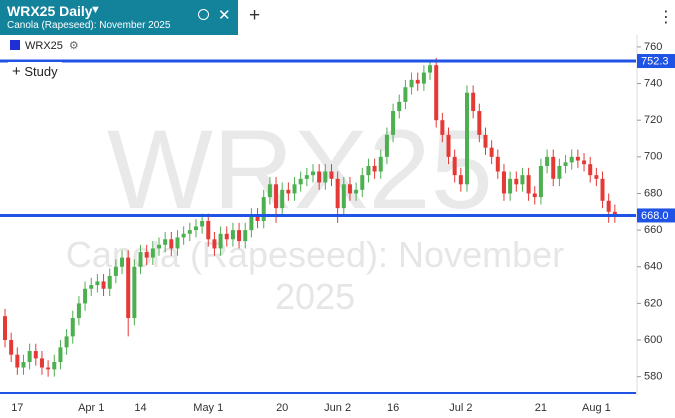  Describe the element at coordinates (666, 17) in the screenshot. I see `menu: ⋮` at that location.